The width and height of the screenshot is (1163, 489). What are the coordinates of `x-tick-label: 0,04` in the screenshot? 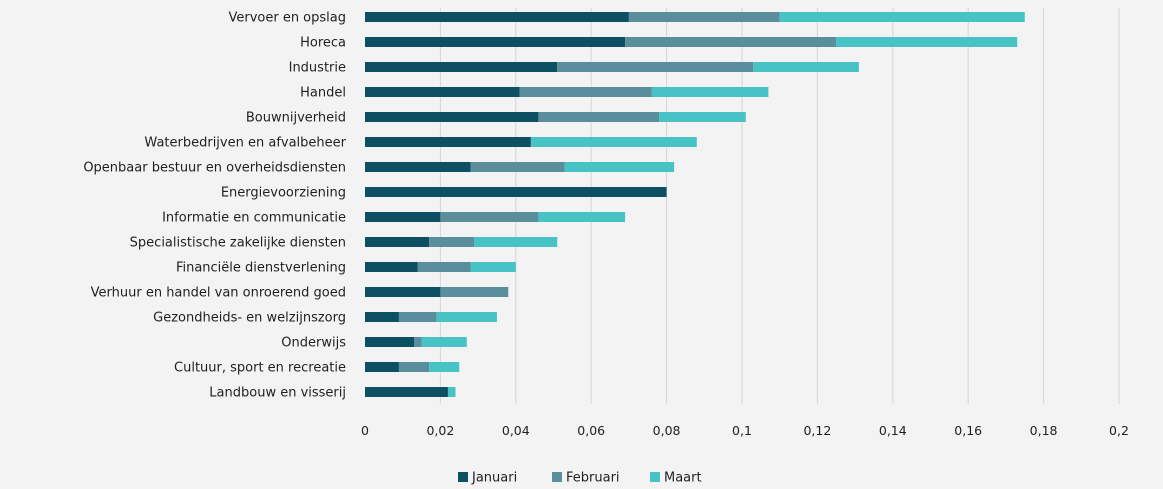 It's located at (516, 430).